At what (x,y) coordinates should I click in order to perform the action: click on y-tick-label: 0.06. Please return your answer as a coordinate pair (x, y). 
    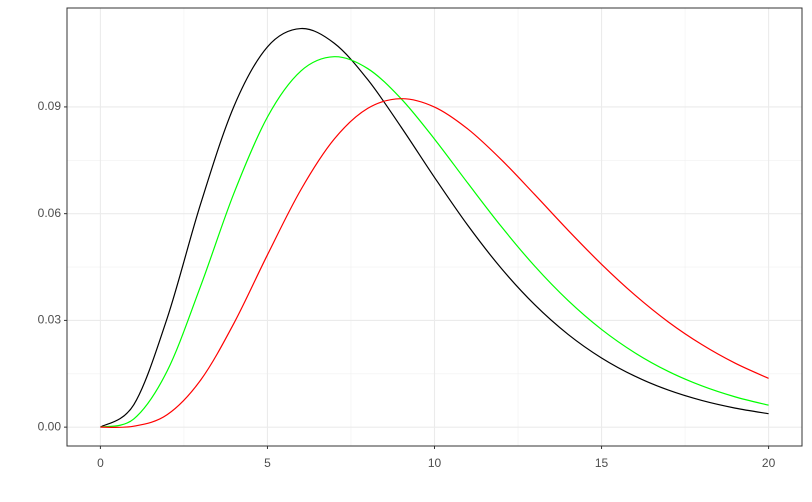
    Looking at the image, I should click on (50, 213).